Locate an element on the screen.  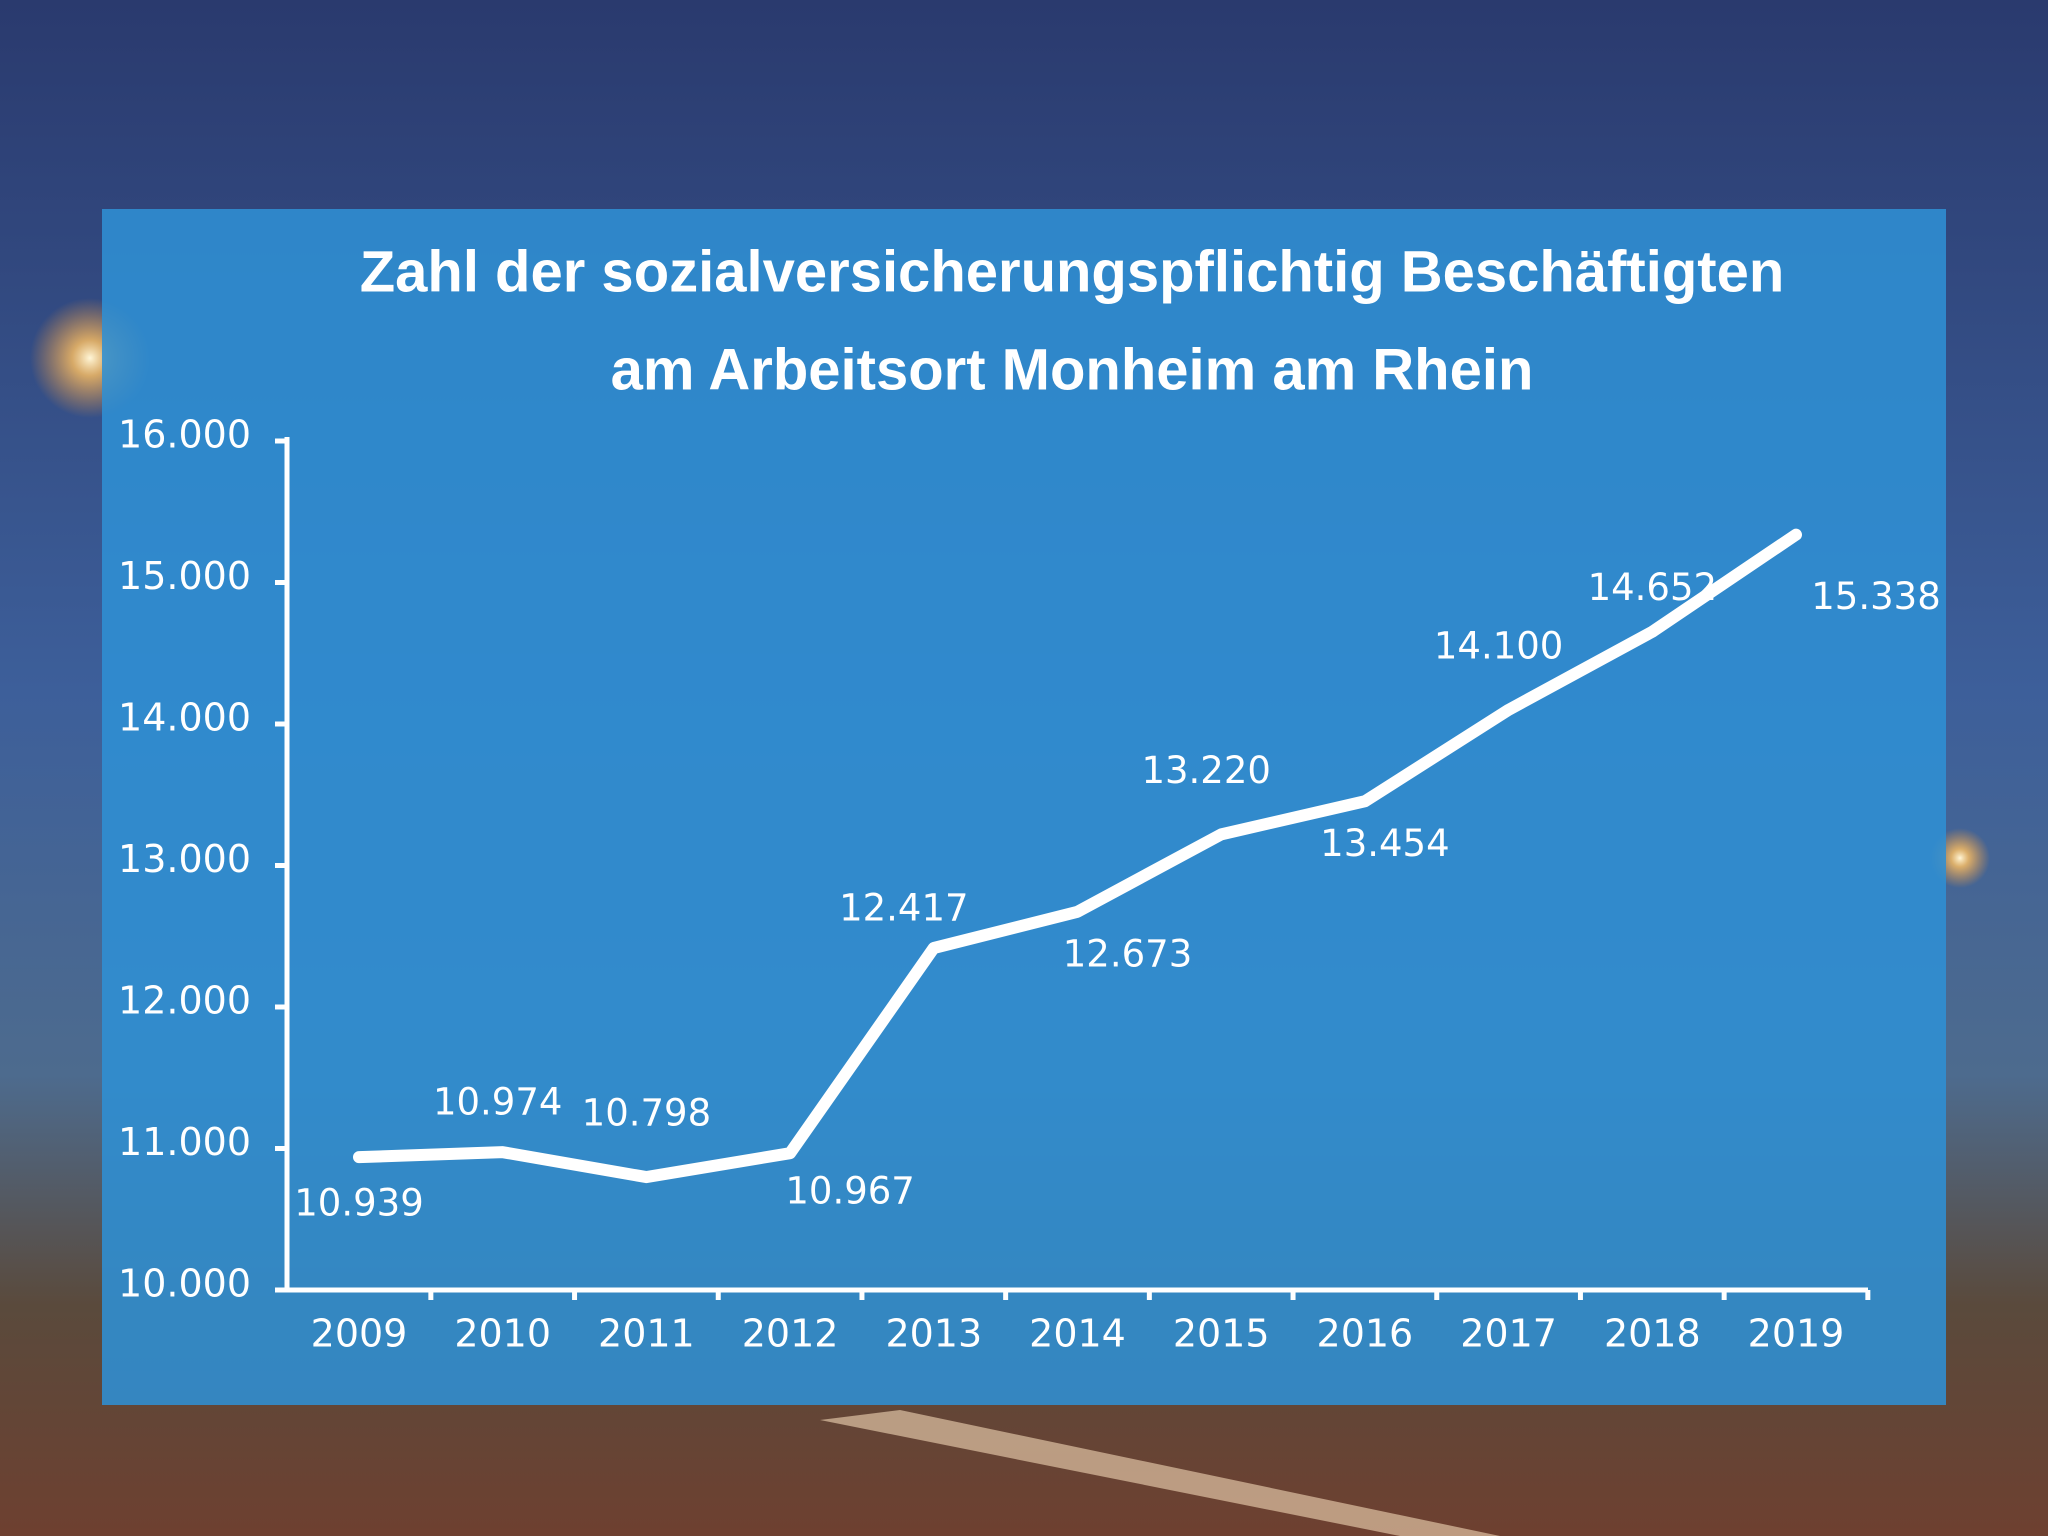
y-tick-label: 11.000 is located at coordinates (184, 1142).